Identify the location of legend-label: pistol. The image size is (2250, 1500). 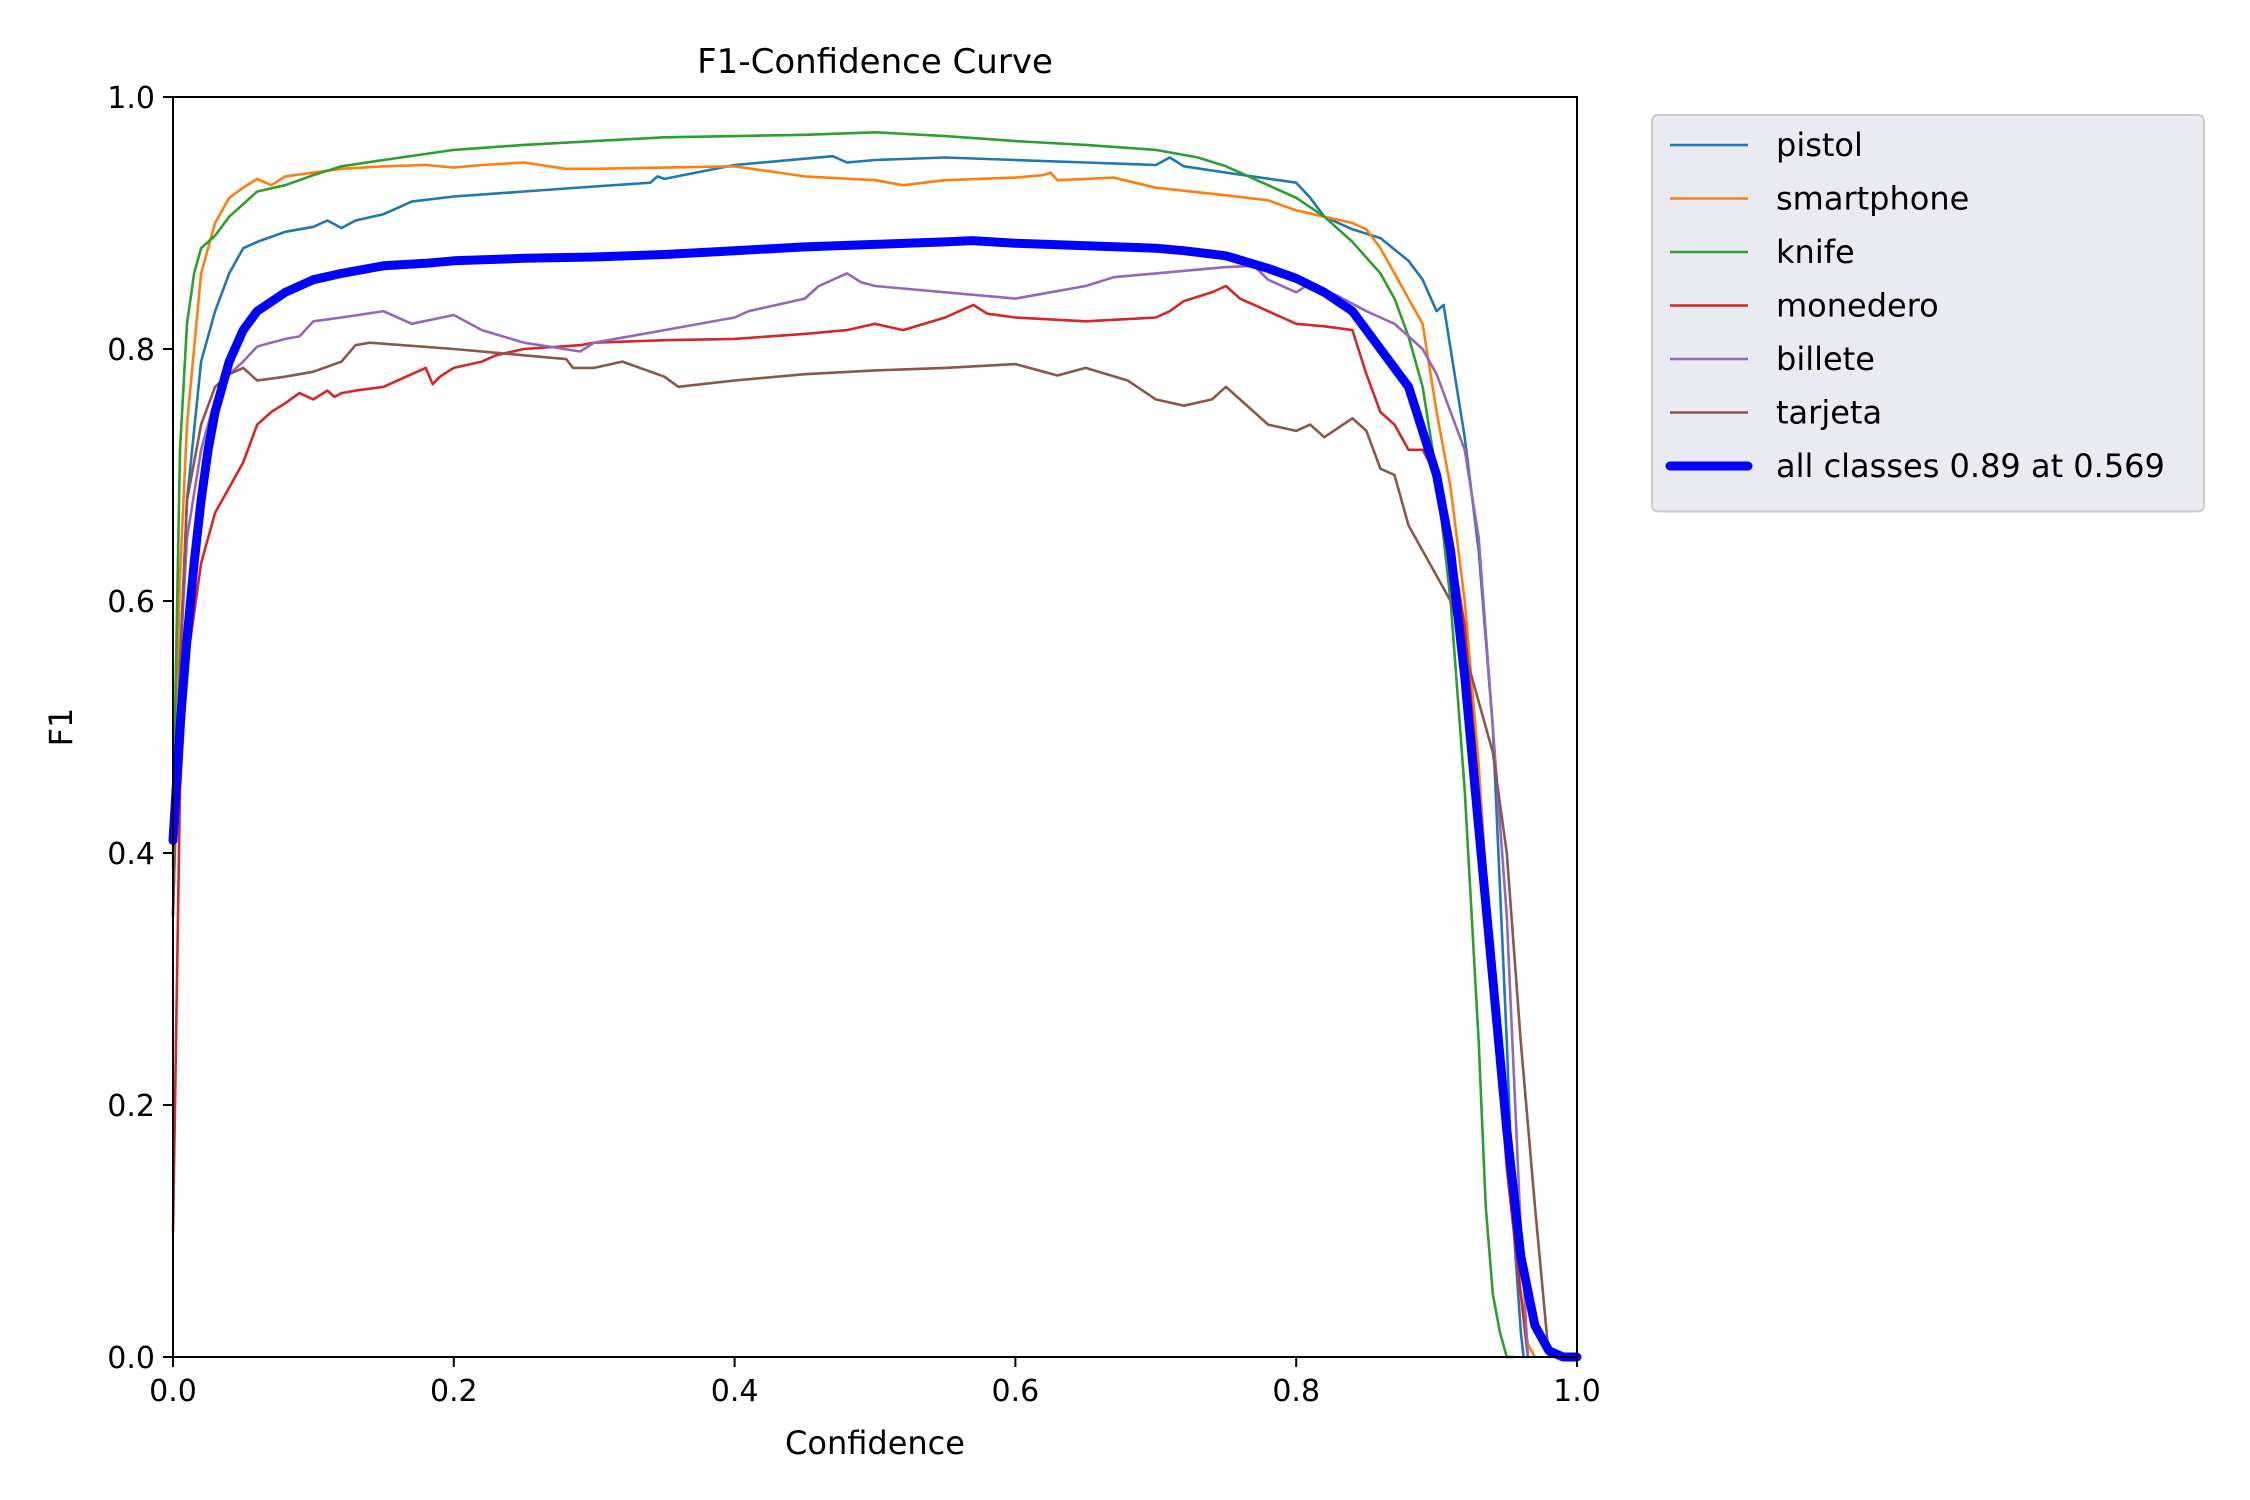
(1819, 145).